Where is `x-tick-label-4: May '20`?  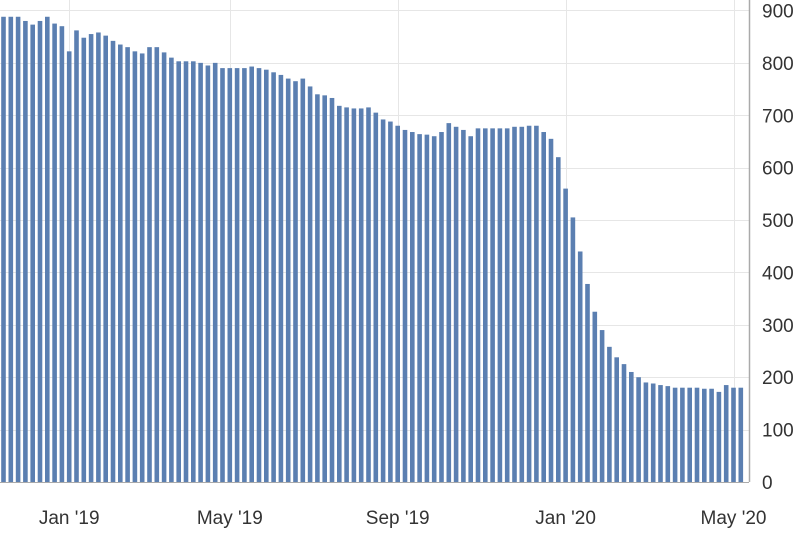
x-tick-label-4: May '20 is located at coordinates (734, 518).